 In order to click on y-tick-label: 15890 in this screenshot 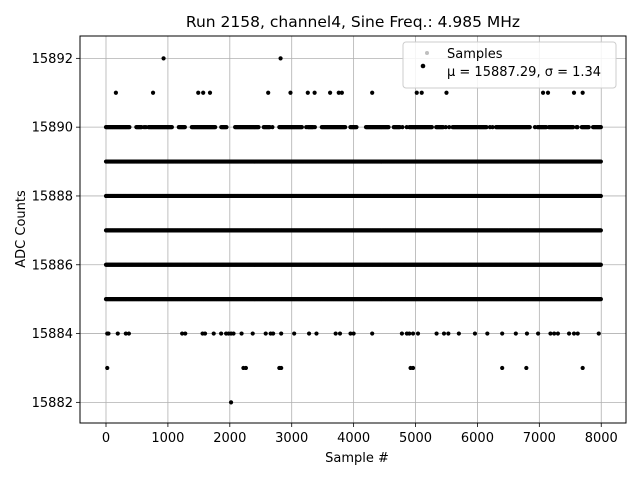, I will do `click(52, 128)`.